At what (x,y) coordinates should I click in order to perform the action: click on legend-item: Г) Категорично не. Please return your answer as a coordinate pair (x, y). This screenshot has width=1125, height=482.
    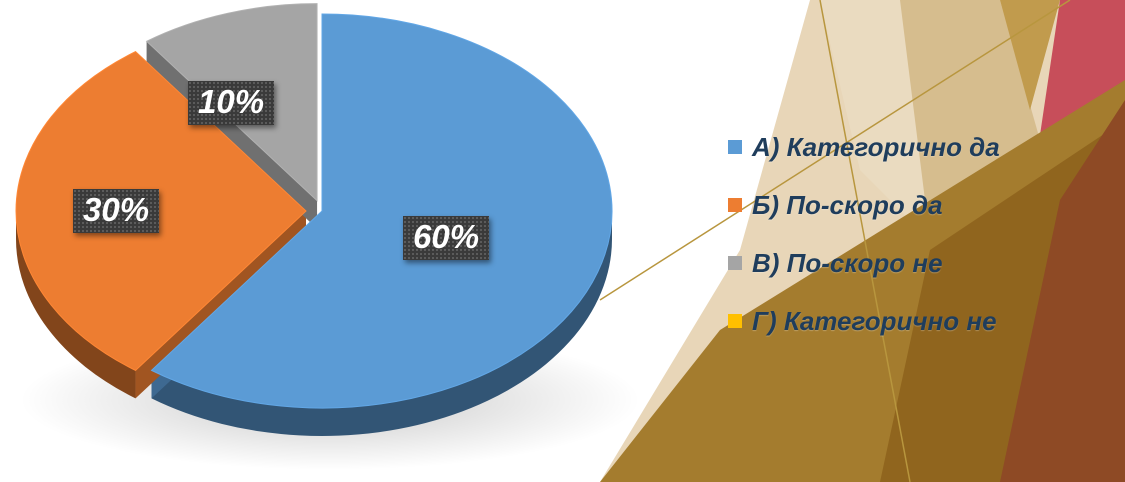
    Looking at the image, I should click on (926, 321).